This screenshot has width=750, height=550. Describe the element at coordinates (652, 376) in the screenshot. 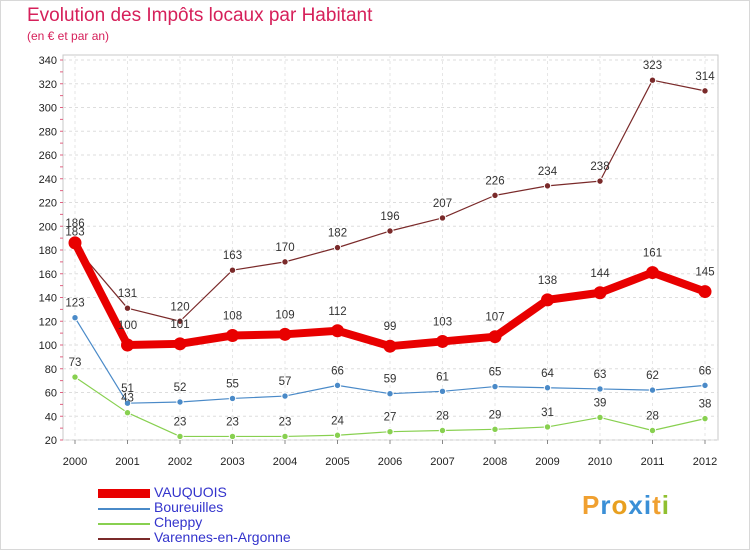

I see `data-label-boureuilles-2011: 62` at that location.